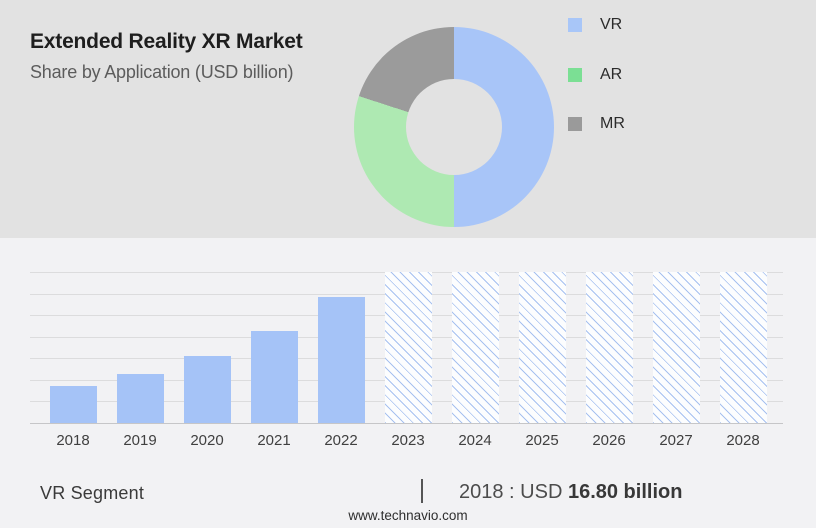 This screenshot has width=816, height=528. Describe the element at coordinates (408, 515) in the screenshot. I see `website-url: www.technavio.com` at that location.